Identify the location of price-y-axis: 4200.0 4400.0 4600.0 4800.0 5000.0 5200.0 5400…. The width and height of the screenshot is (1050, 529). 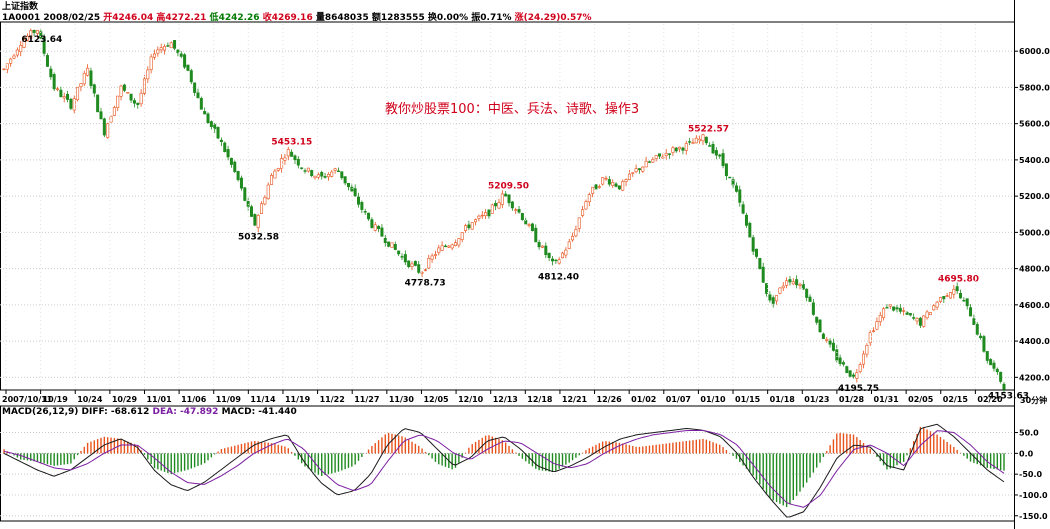
(1032, 214).